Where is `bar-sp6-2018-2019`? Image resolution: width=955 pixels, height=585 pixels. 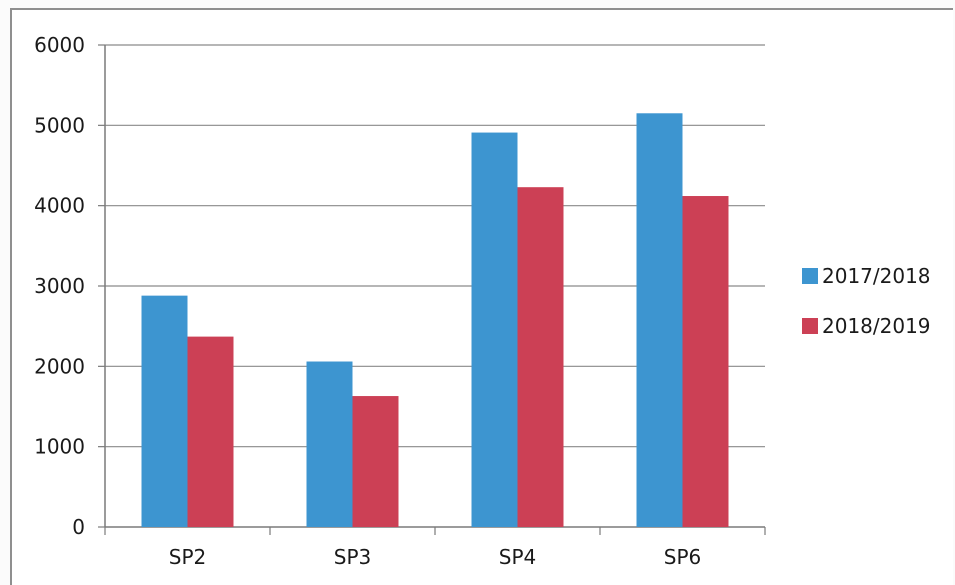 bar-sp6-2018-2019 is located at coordinates (705, 361).